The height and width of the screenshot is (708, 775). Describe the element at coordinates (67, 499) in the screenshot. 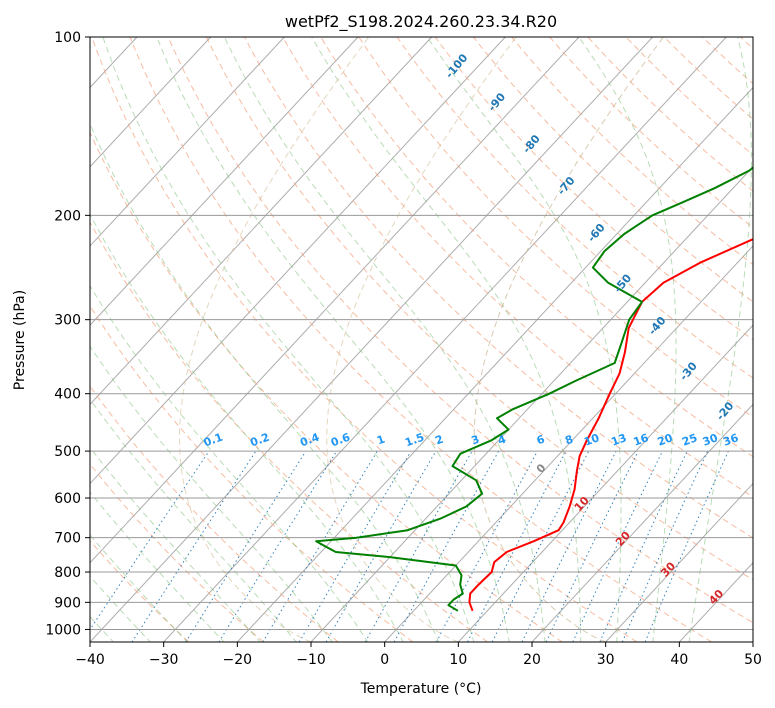

I see `y-tick-label: 600` at that location.